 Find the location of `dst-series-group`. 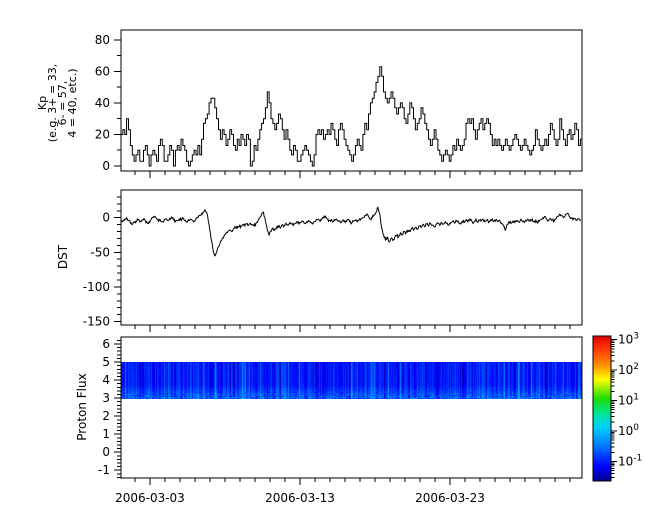

dst-series-group is located at coordinates (350, 231).